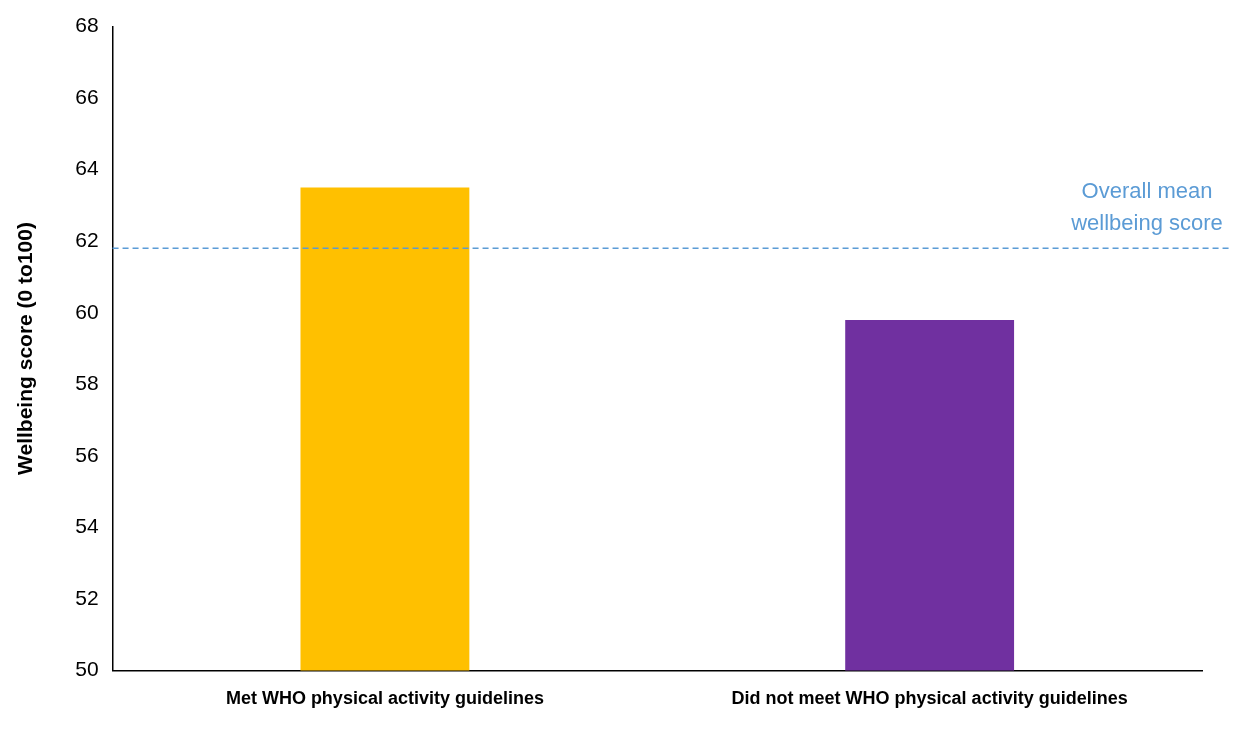 This screenshot has width=1239, height=733. What do you see at coordinates (87, 669) in the screenshot?
I see `y-tick-label: 50` at bounding box center [87, 669].